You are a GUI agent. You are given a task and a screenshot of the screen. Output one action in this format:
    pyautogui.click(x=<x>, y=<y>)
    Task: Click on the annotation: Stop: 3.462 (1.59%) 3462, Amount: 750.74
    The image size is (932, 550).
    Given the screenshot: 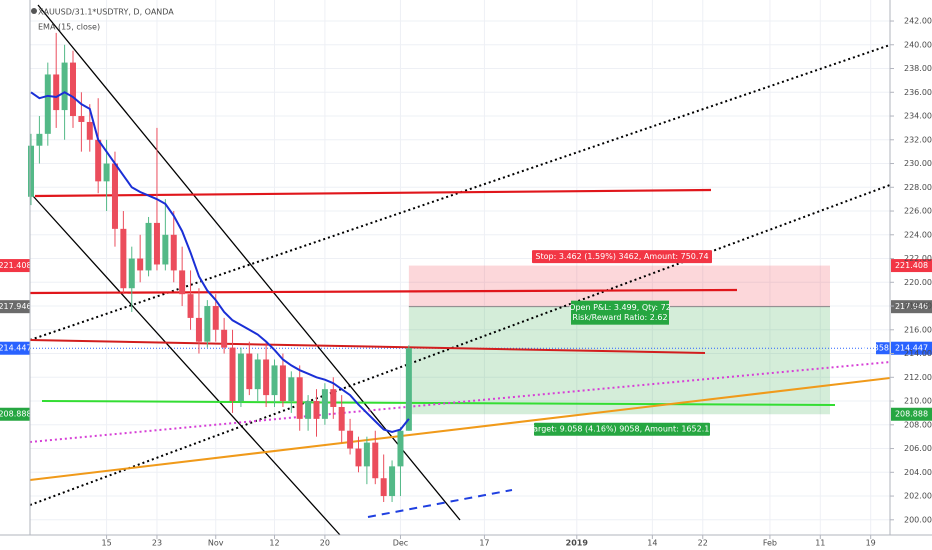 What is the action you would take?
    pyautogui.click(x=621, y=256)
    